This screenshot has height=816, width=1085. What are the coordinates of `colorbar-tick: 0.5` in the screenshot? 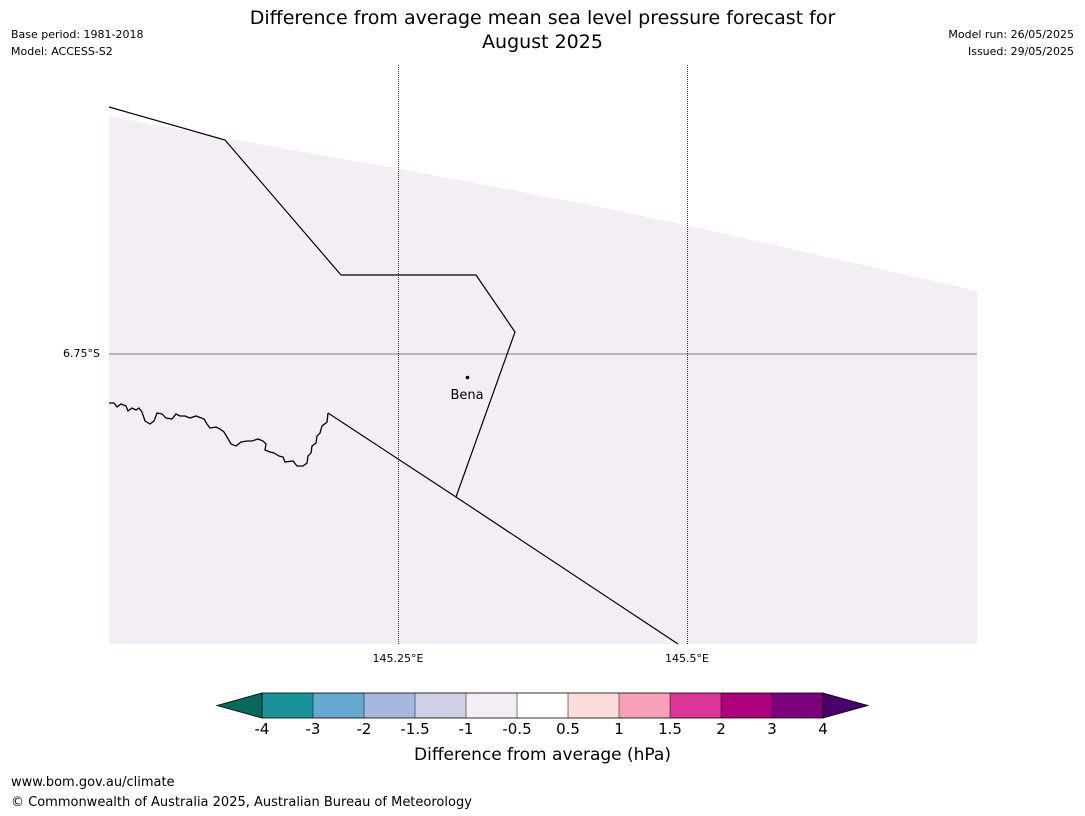 It's located at (568, 729).